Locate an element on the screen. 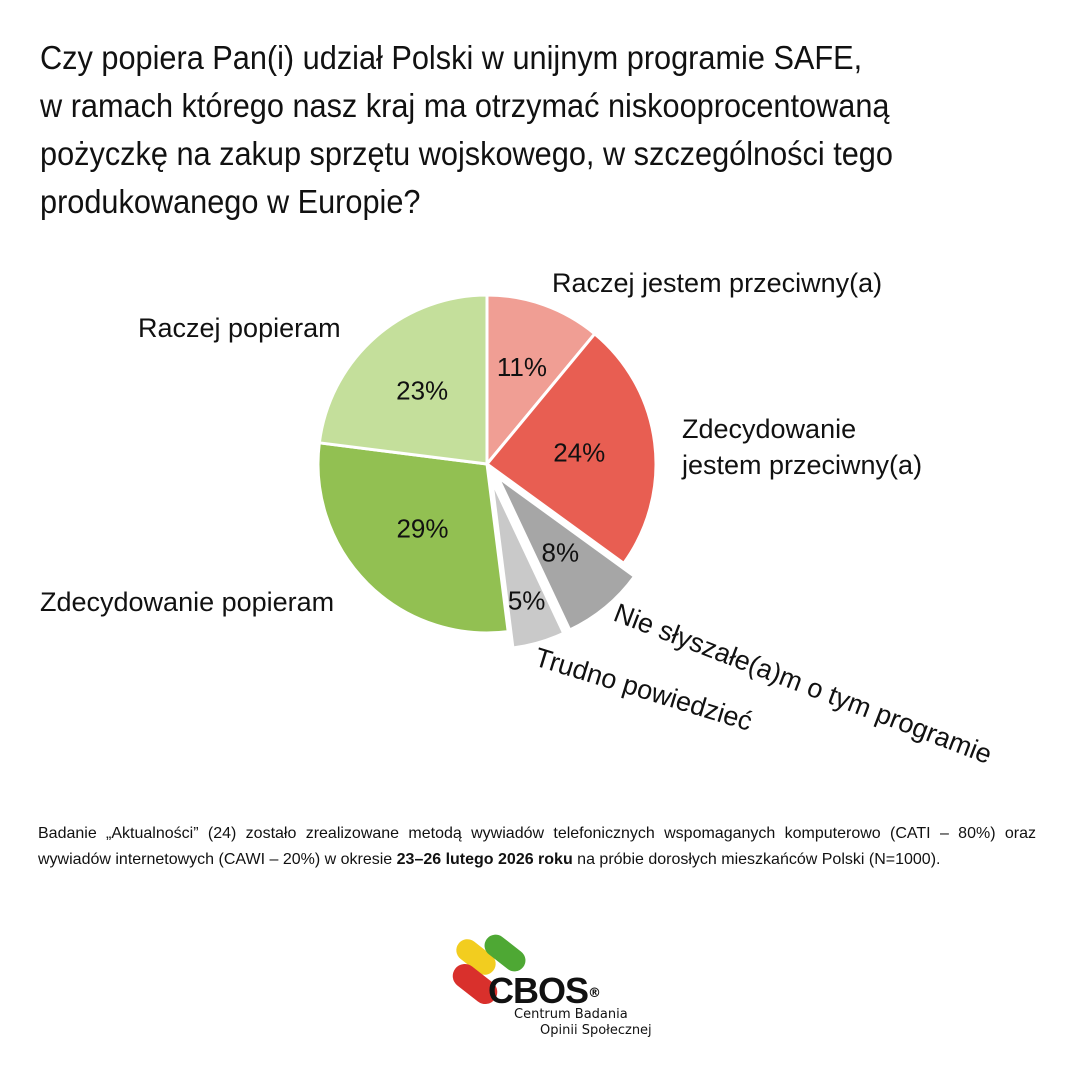 This screenshot has width=1080, height=1078. logo-pill-green is located at coordinates (505, 953).